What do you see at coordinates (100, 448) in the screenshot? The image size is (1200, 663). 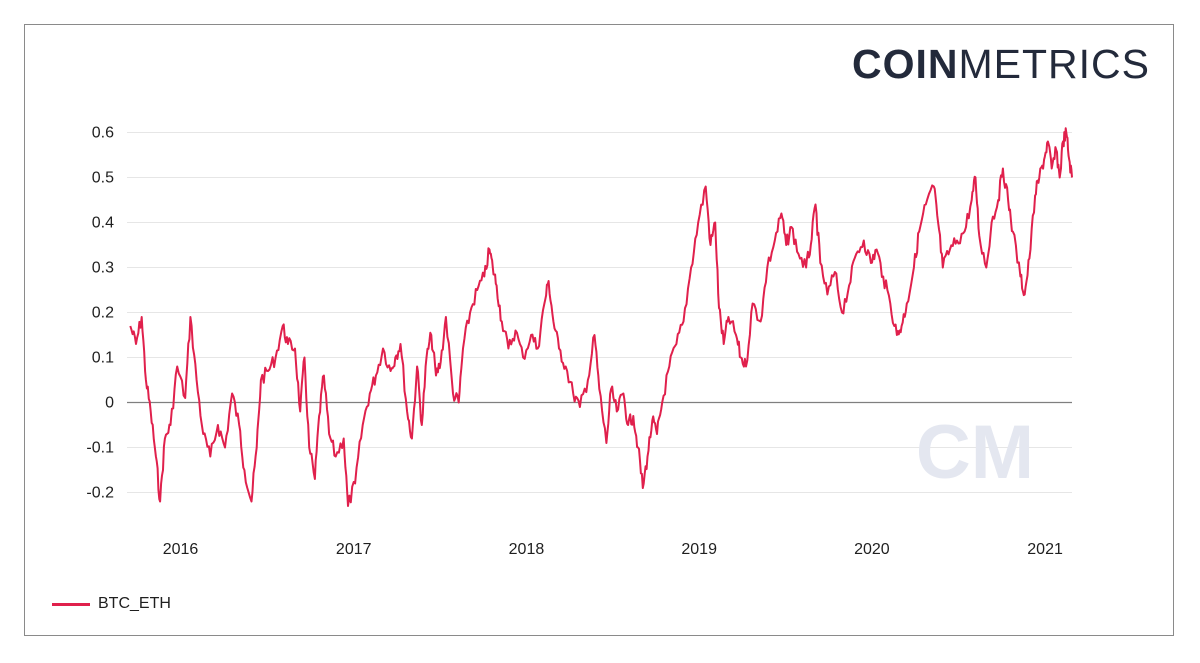 I see `y-tick-label: -0.1` at bounding box center [100, 448].